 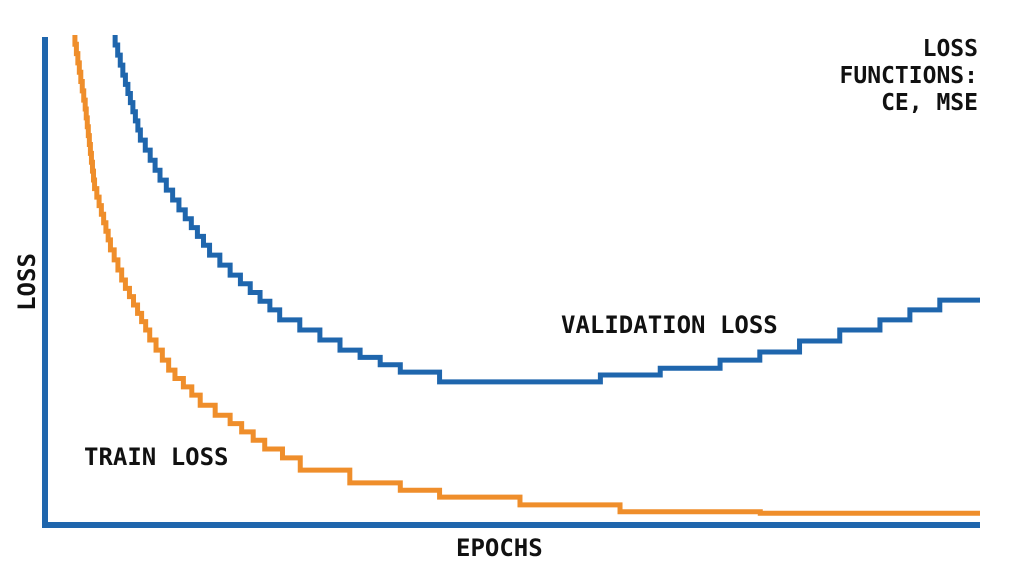 I want to click on validation-loss-label: VALIDATION LOSS, so click(x=669, y=325).